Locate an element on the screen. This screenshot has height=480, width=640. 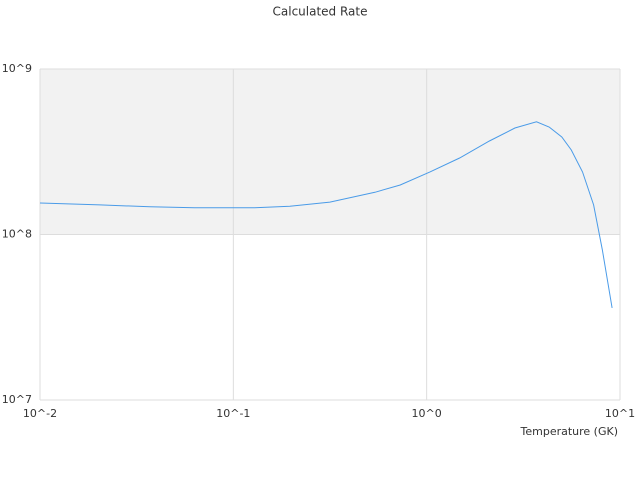
x-tick-label: 10^0 is located at coordinates (427, 413).